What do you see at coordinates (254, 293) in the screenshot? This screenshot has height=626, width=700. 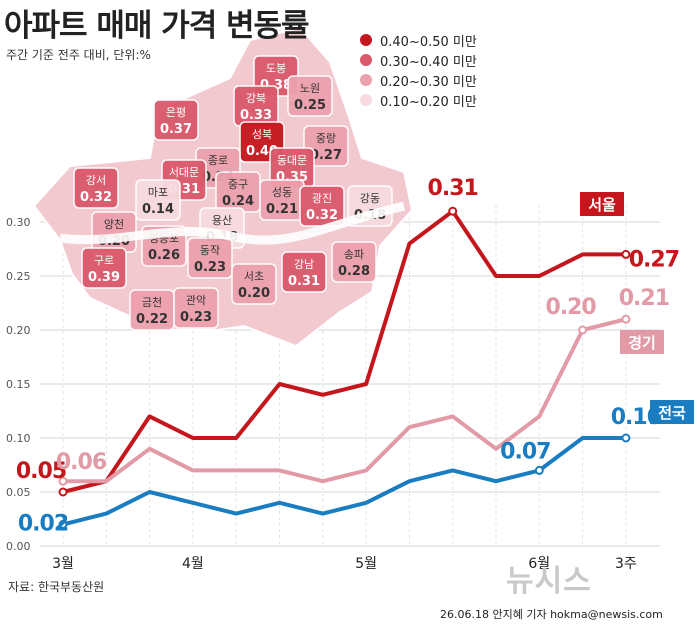 I see `district-value: 0.20` at bounding box center [254, 293].